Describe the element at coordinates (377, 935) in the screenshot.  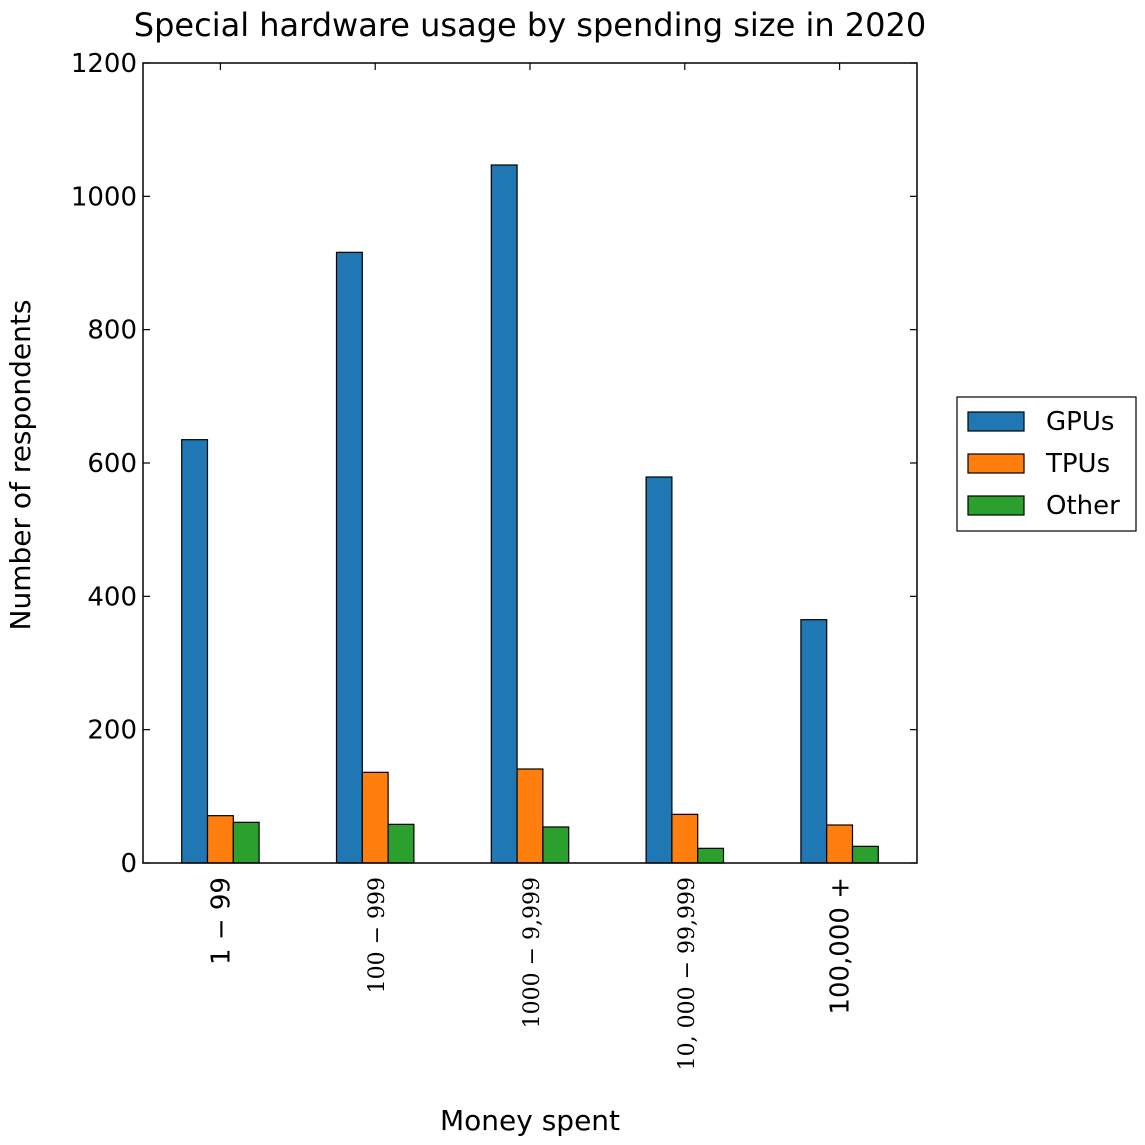
I see `x-tick-label: 100 − 999` at that location.